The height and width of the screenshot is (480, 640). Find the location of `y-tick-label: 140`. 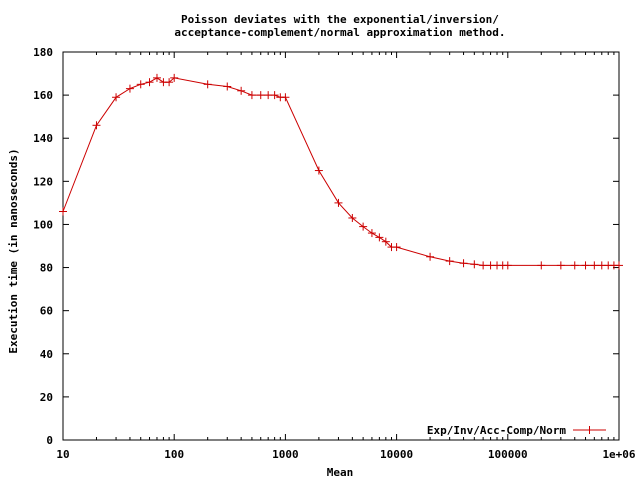

y-tick-label: 140 is located at coordinates (43, 138).